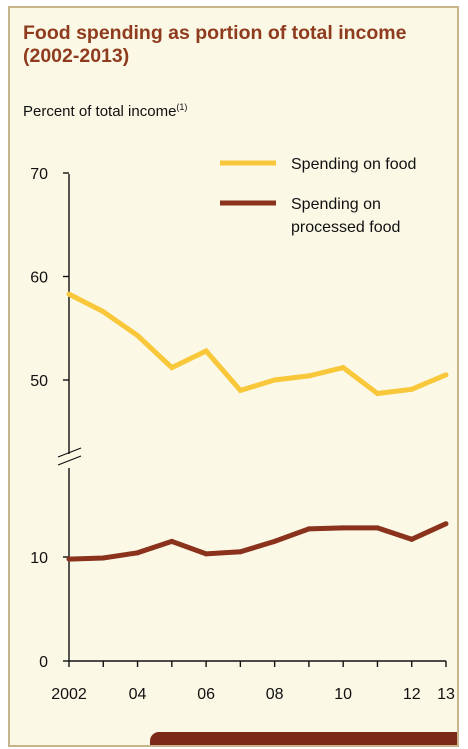 This screenshot has width=468, height=749. I want to click on y-tick-label: 60, so click(39, 278).